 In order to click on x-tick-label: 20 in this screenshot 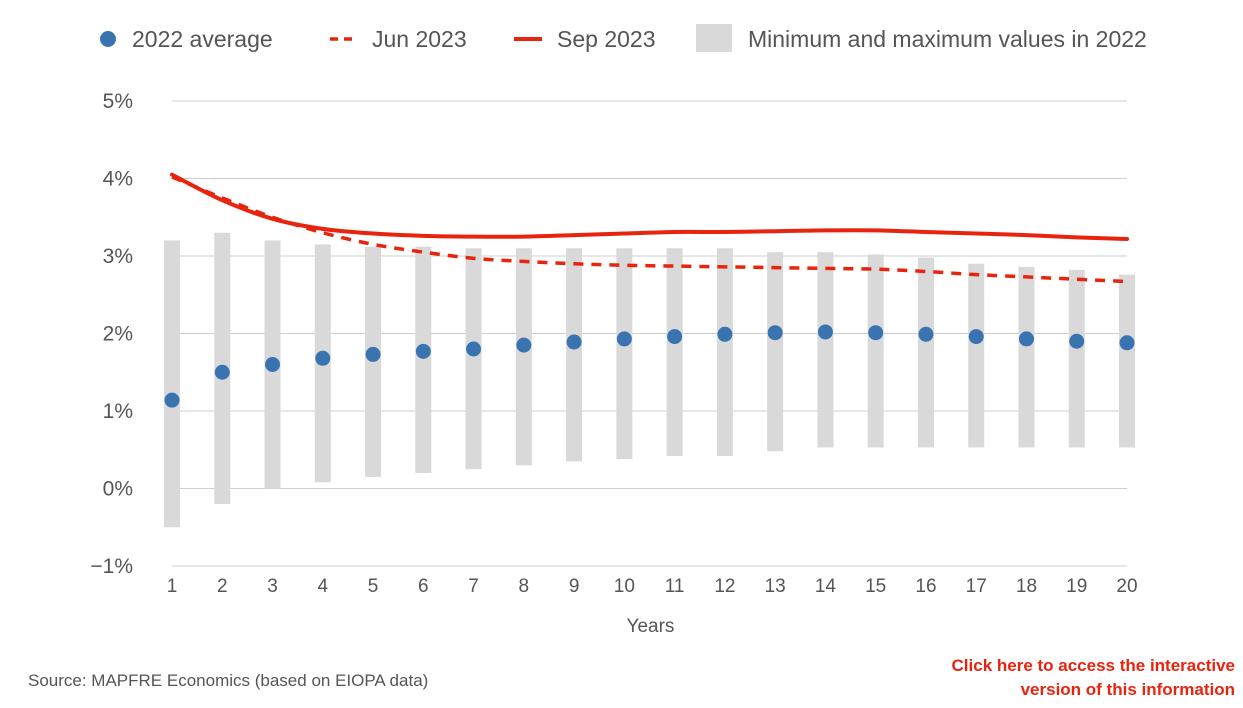, I will do `click(1126, 586)`.